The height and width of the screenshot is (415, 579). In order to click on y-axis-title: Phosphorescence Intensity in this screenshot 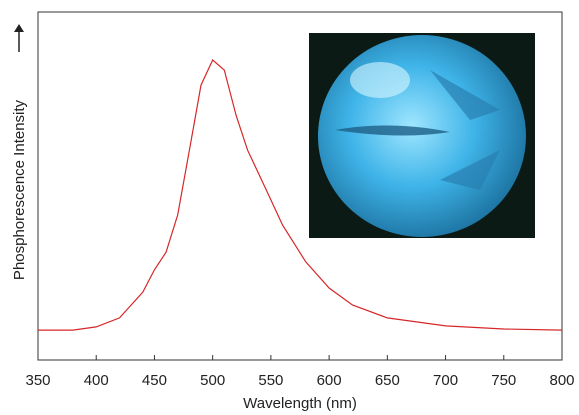, I will do `click(19, 189)`.